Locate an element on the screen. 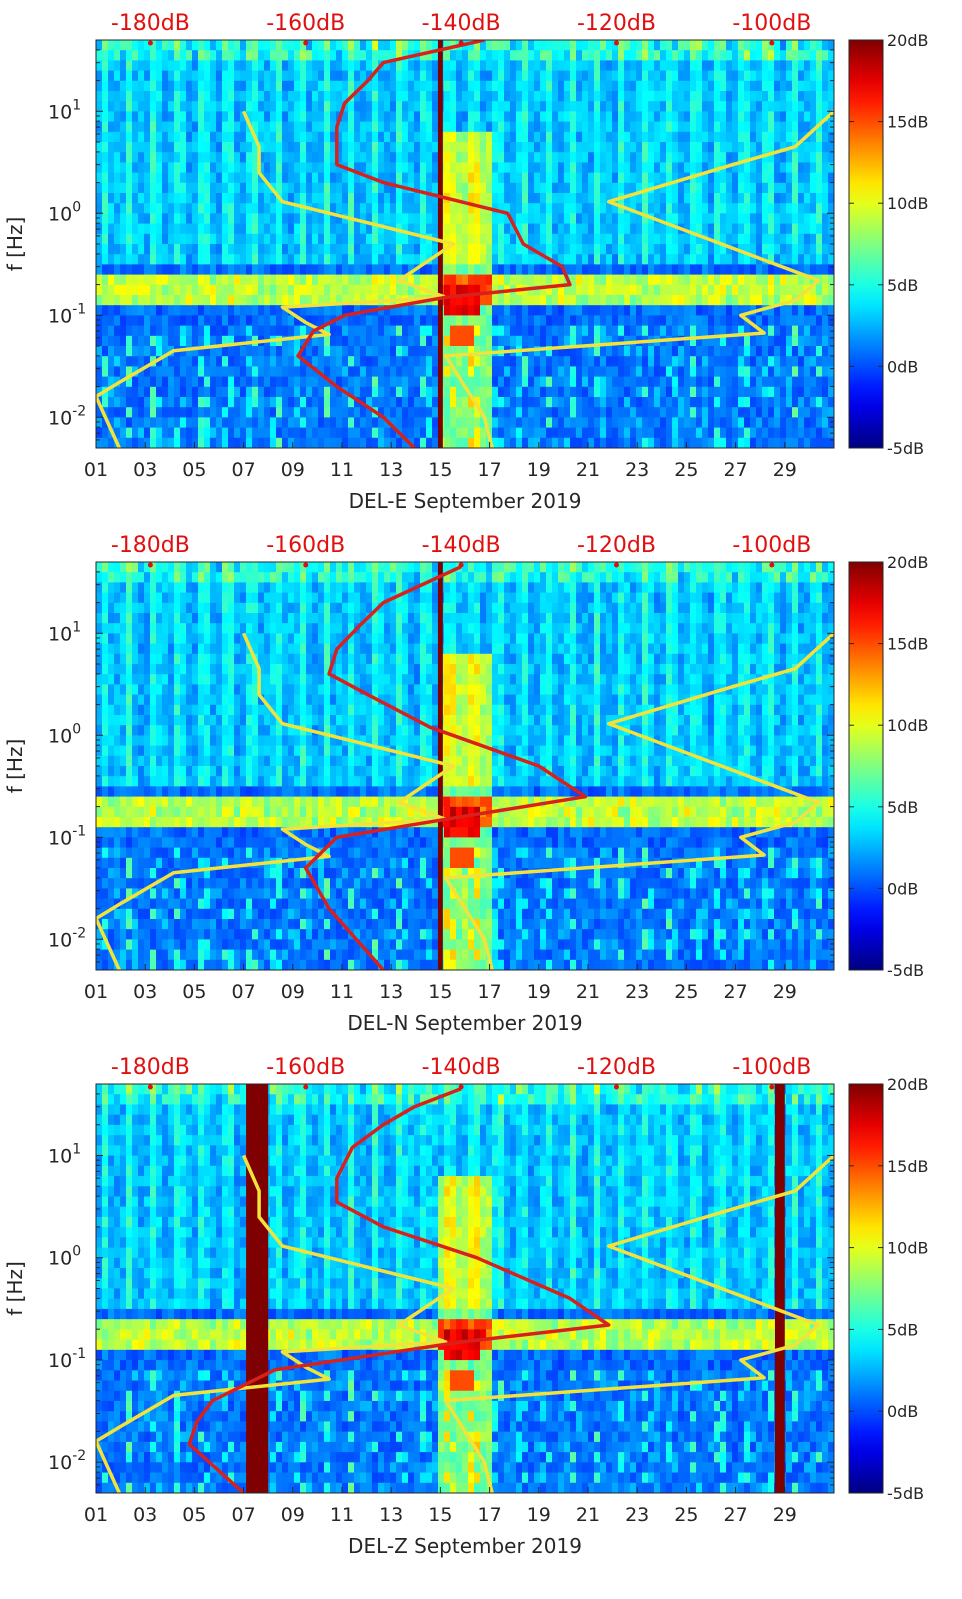  y-tick-label: 10¹ is located at coordinates (64, 632).